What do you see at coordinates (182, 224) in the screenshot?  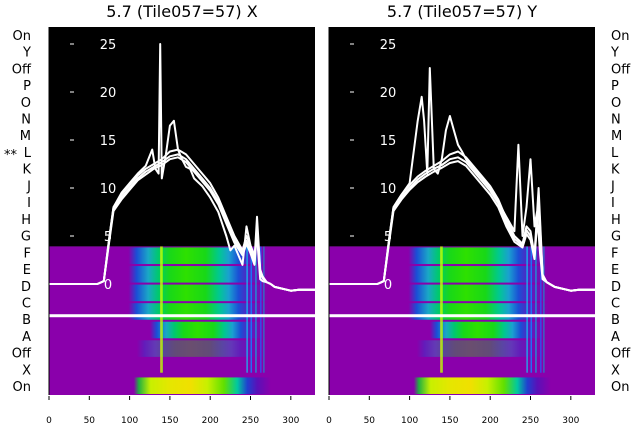 I see `trace-line` at bounding box center [182, 224].